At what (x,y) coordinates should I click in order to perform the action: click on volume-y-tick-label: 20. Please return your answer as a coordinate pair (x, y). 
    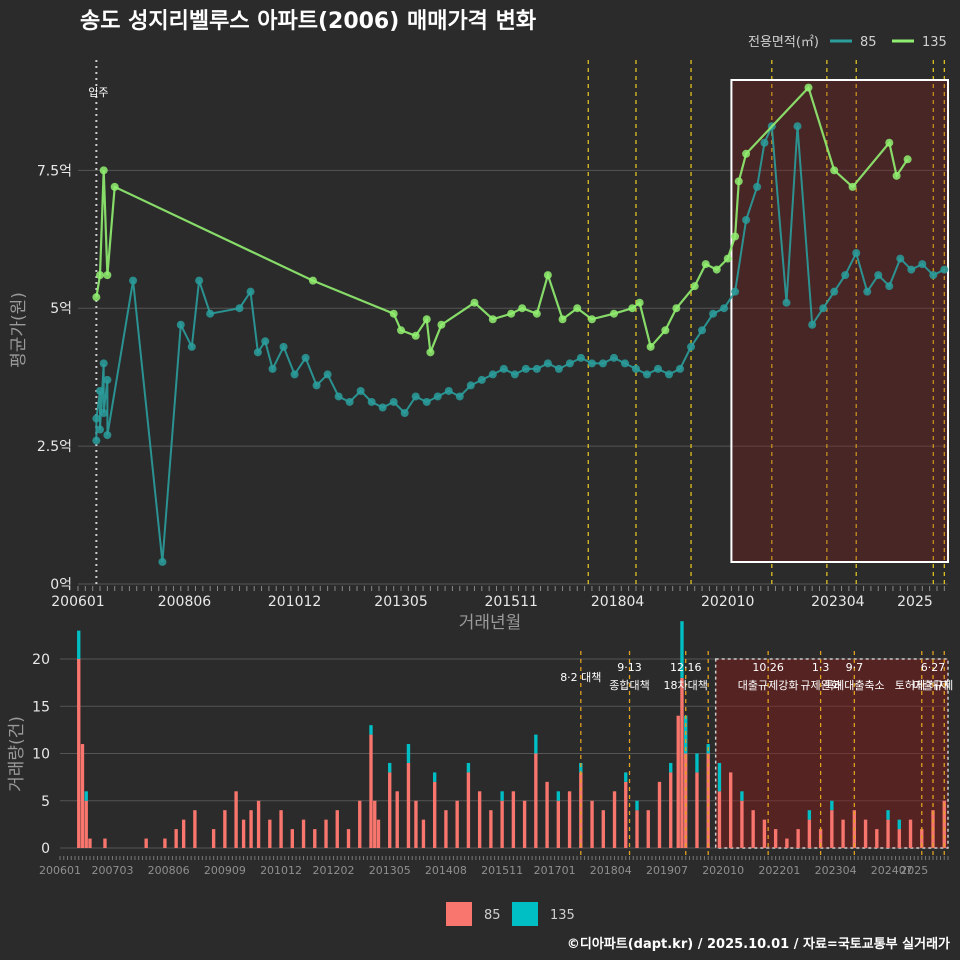
    Looking at the image, I should click on (41, 660).